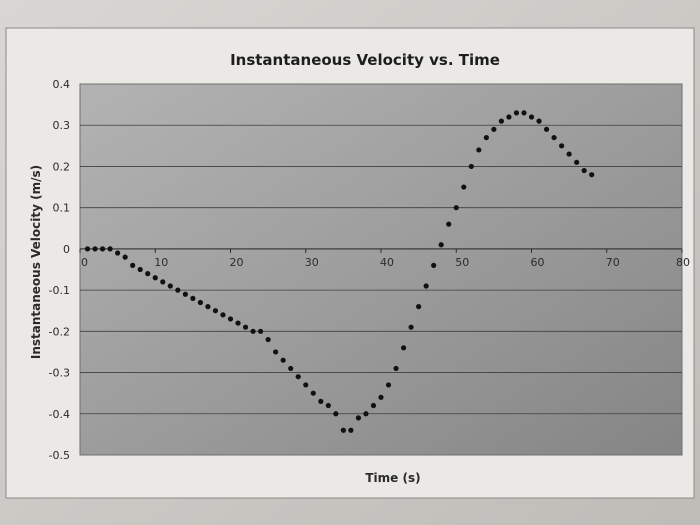  What do you see at coordinates (62, 166) in the screenshot?
I see `y-tick-label-2: 0.2` at bounding box center [62, 166].